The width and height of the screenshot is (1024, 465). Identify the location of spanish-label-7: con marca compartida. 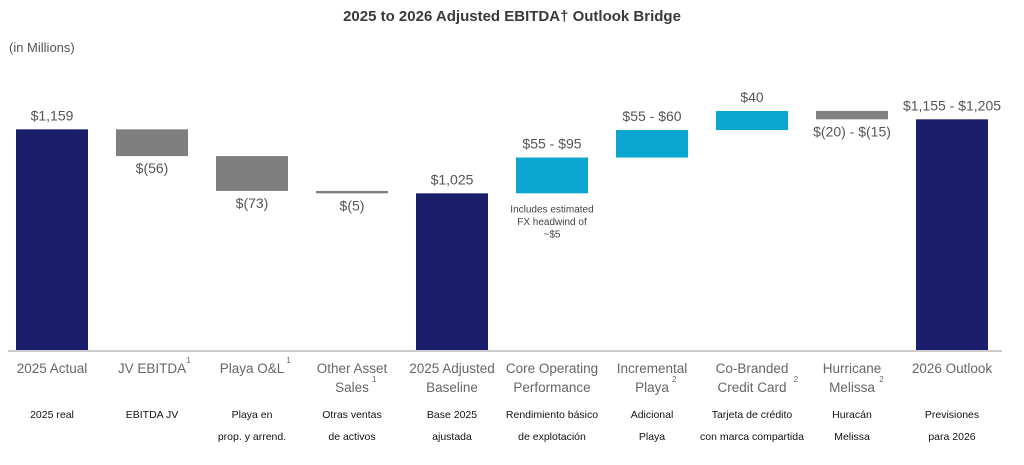
(752, 437).